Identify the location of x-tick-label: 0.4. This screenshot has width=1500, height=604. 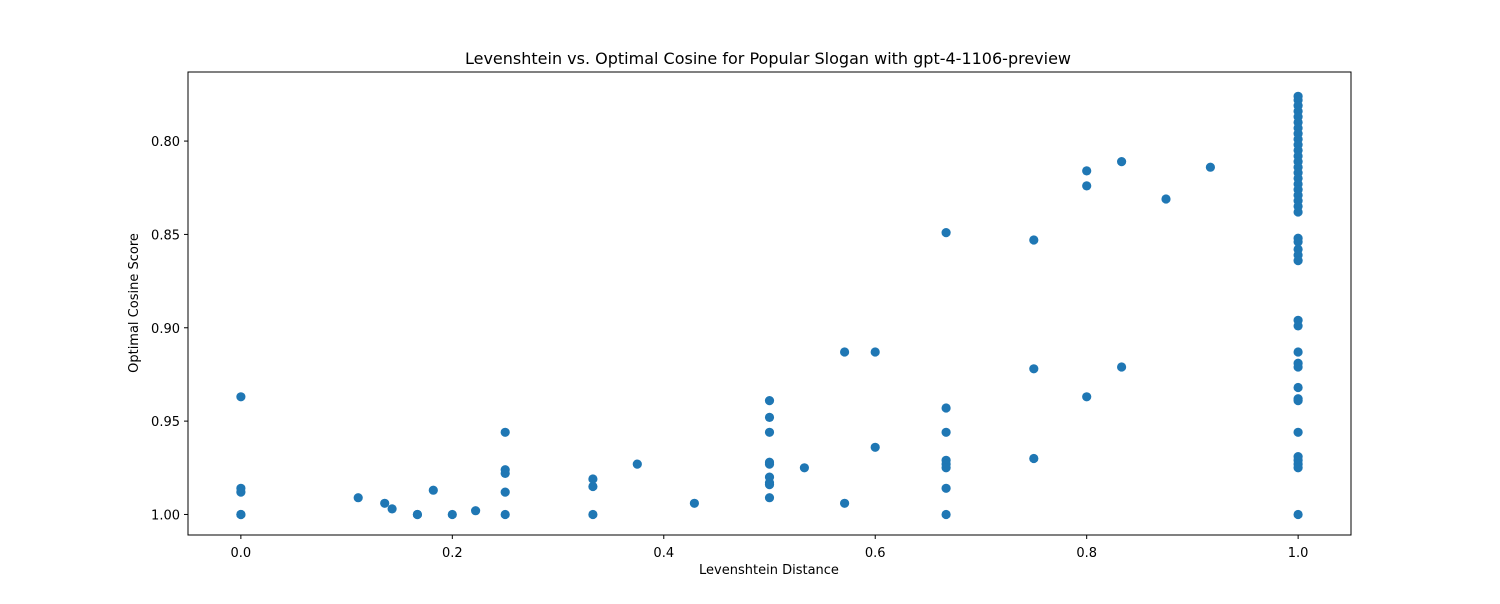
(663, 553).